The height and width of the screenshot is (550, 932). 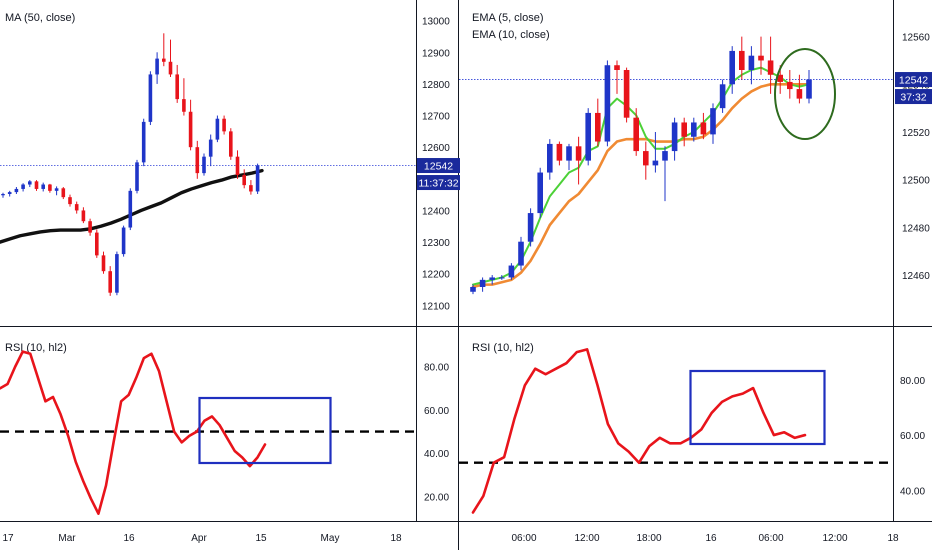 I want to click on countdown-tag: 37:32, so click(x=913, y=98).